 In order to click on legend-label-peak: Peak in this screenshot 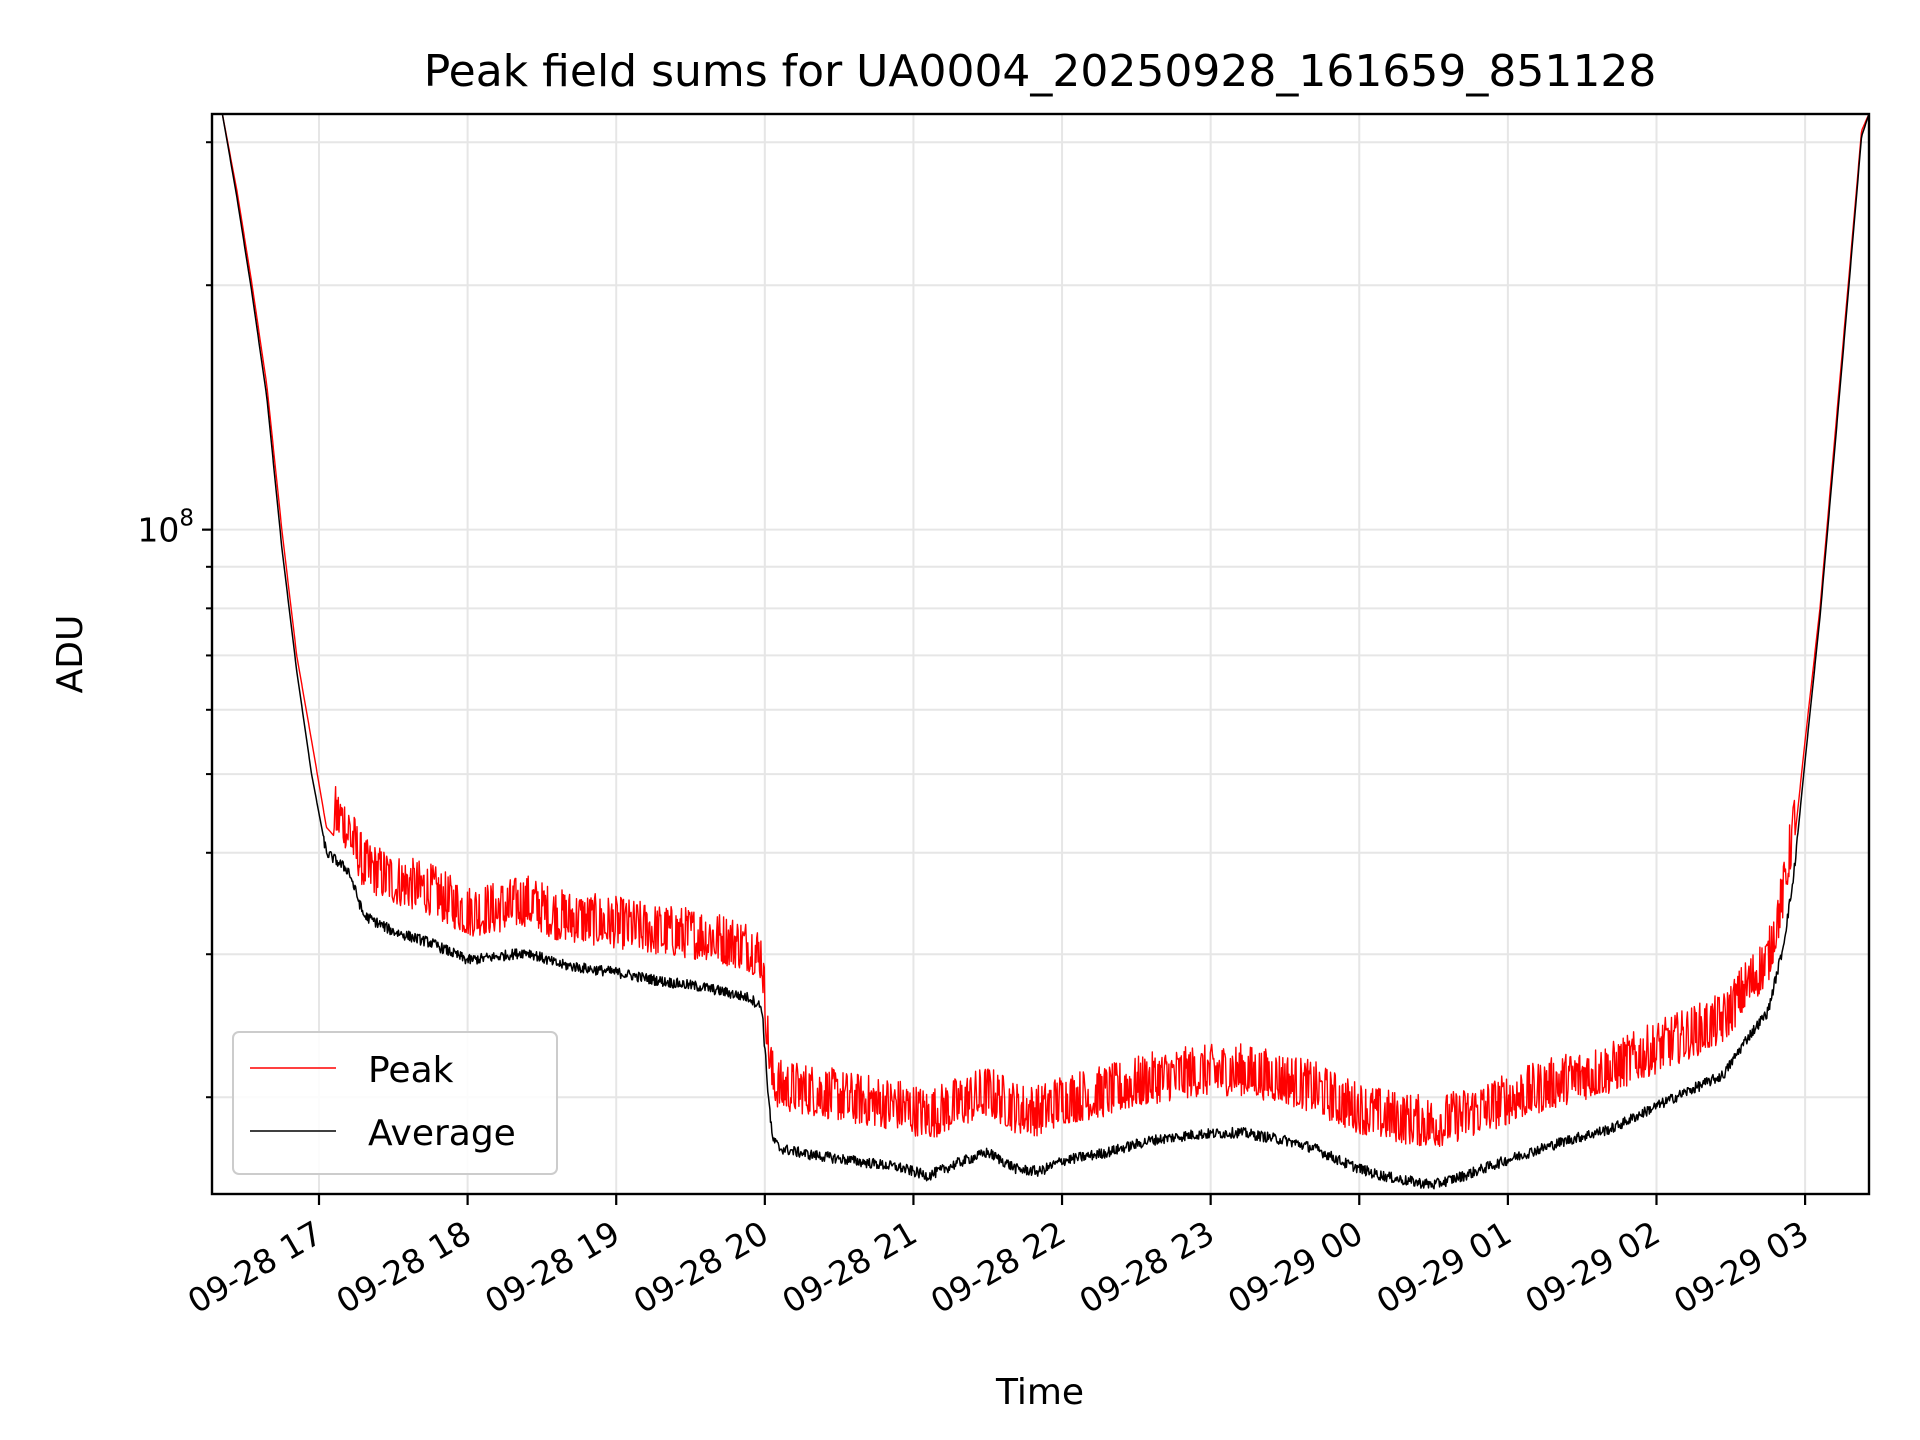, I will do `click(411, 1070)`.